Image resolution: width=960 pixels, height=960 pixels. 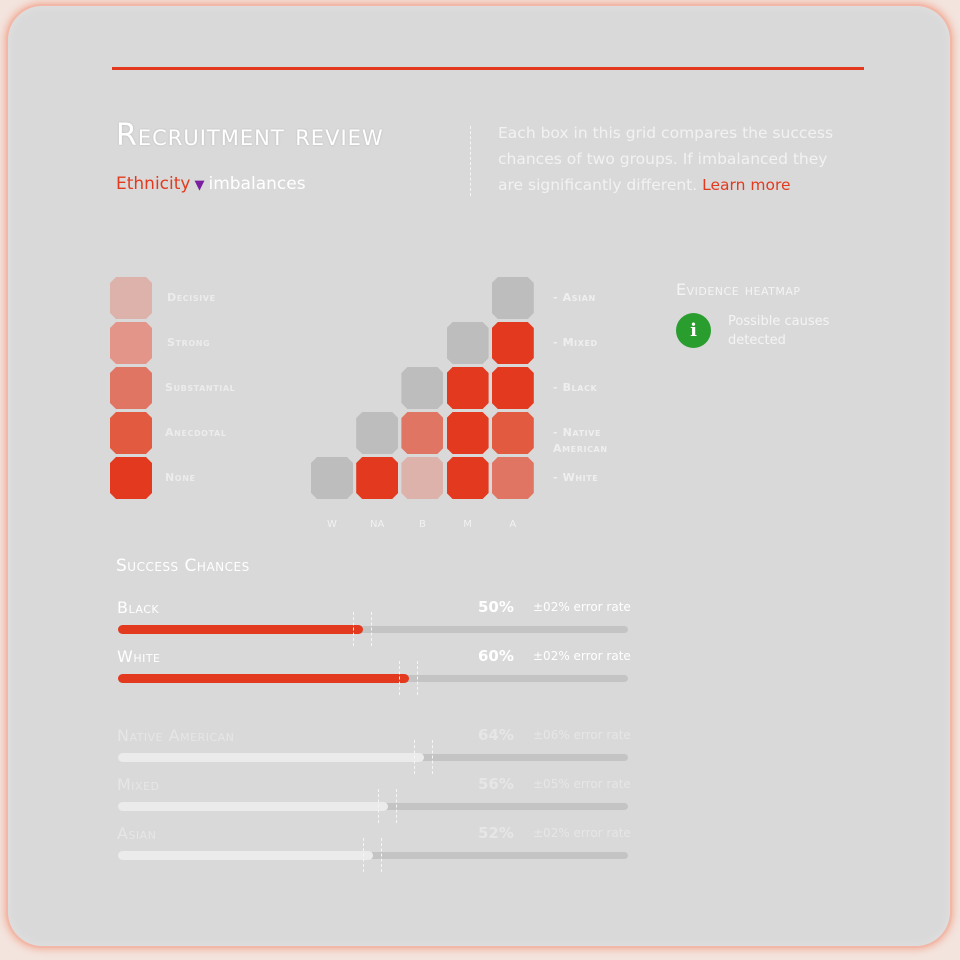 I want to click on bar-label: Native American, so click(x=176, y=735).